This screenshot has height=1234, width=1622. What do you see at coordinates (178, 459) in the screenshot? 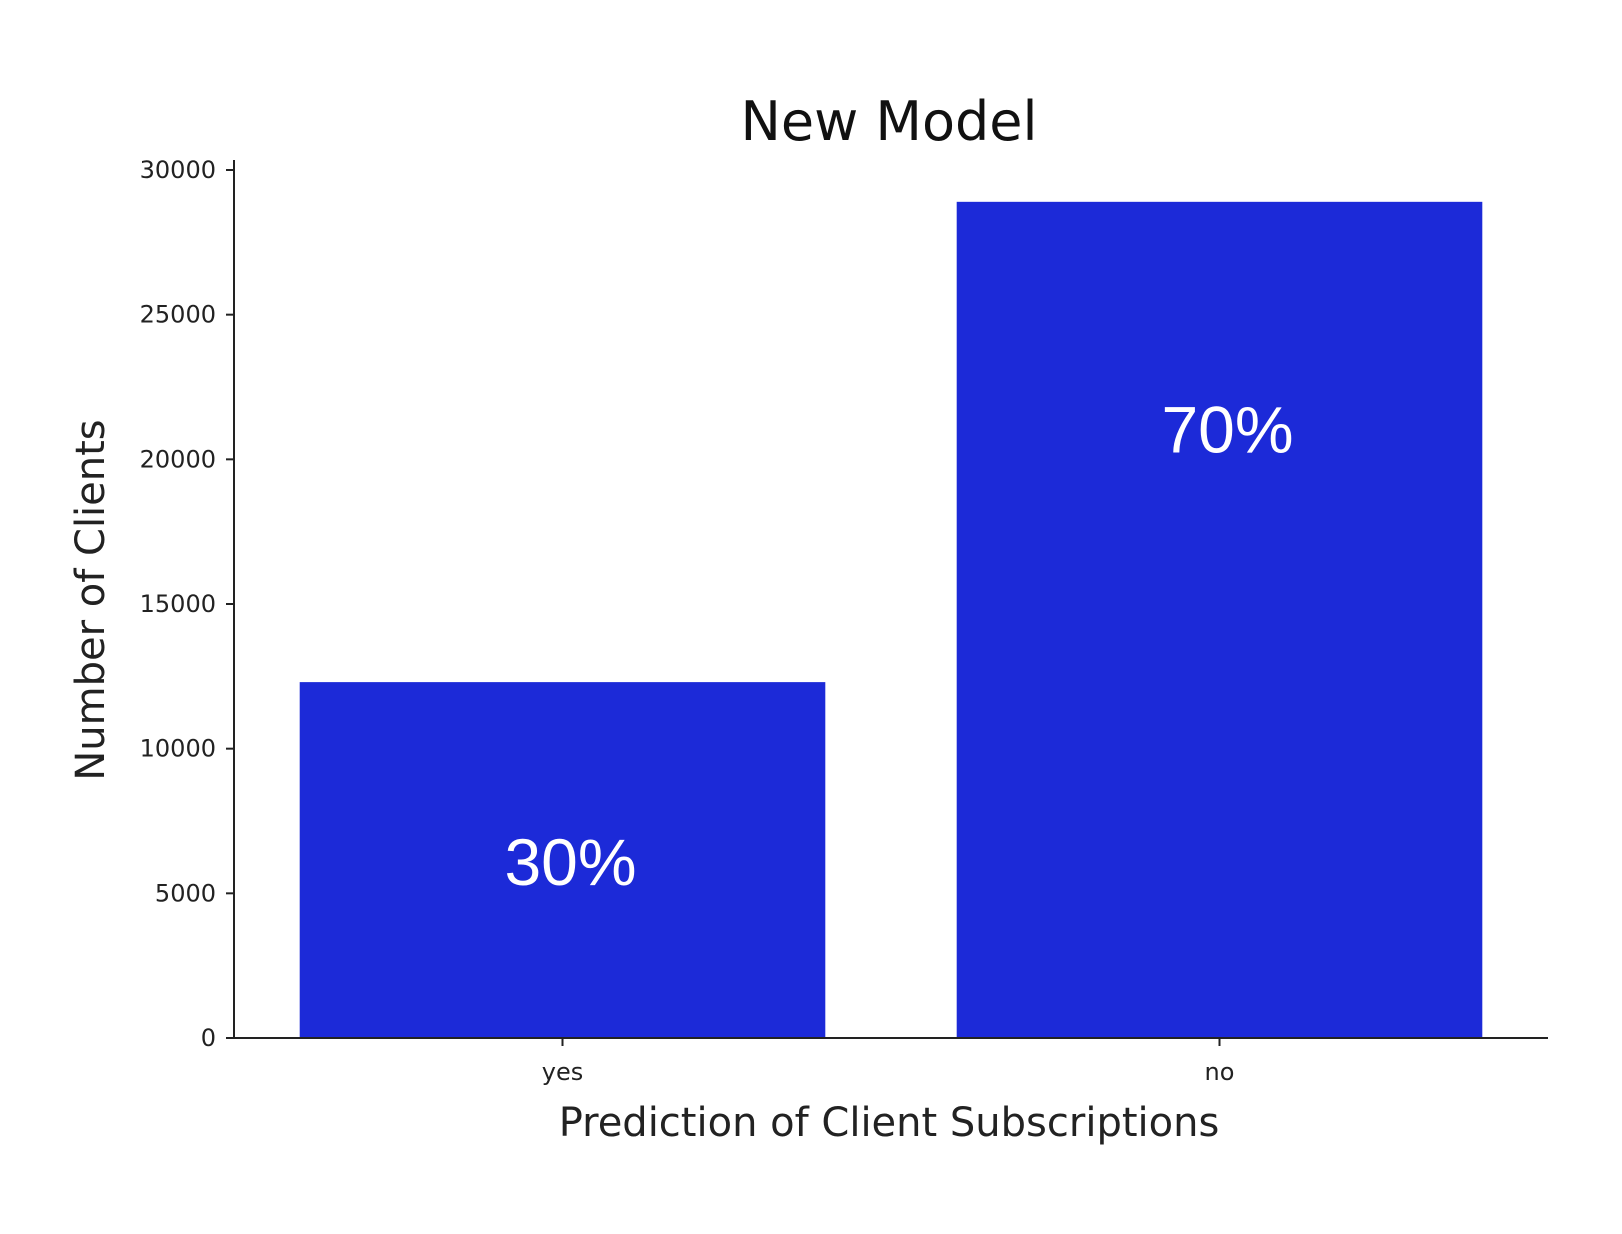
I see `y-tick-label: 20000` at bounding box center [178, 459].